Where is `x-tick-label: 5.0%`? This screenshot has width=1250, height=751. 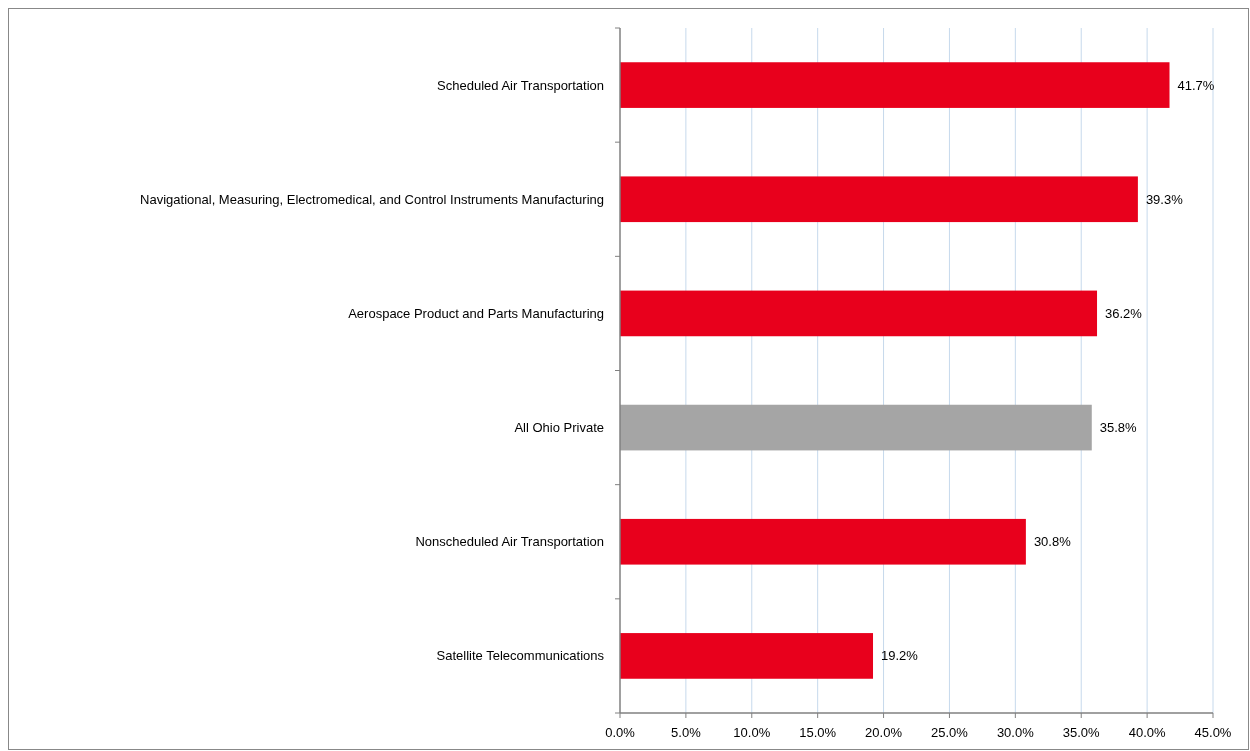 x-tick-label: 5.0% is located at coordinates (686, 732).